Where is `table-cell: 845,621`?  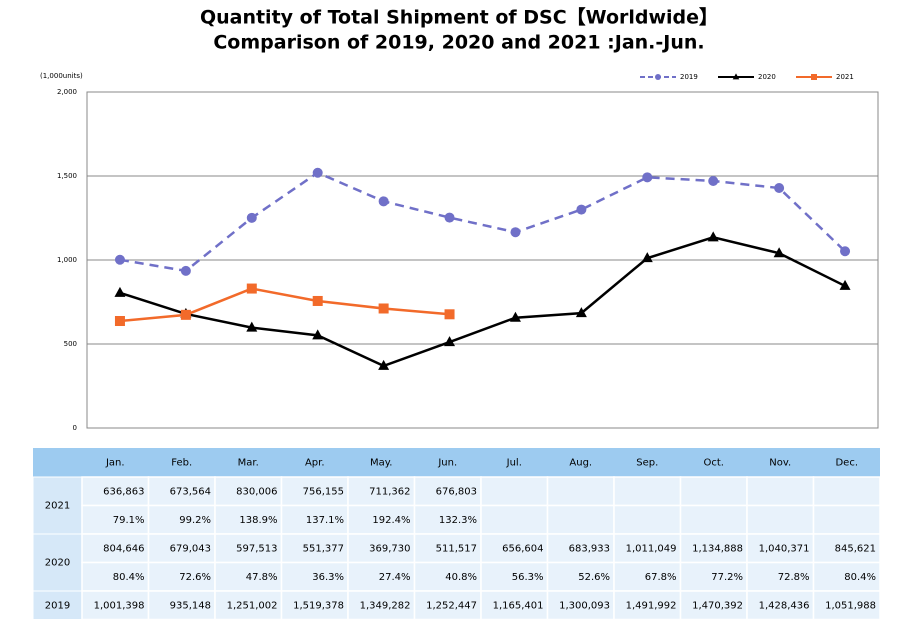
table-cell: 845,621 is located at coordinates (855, 548).